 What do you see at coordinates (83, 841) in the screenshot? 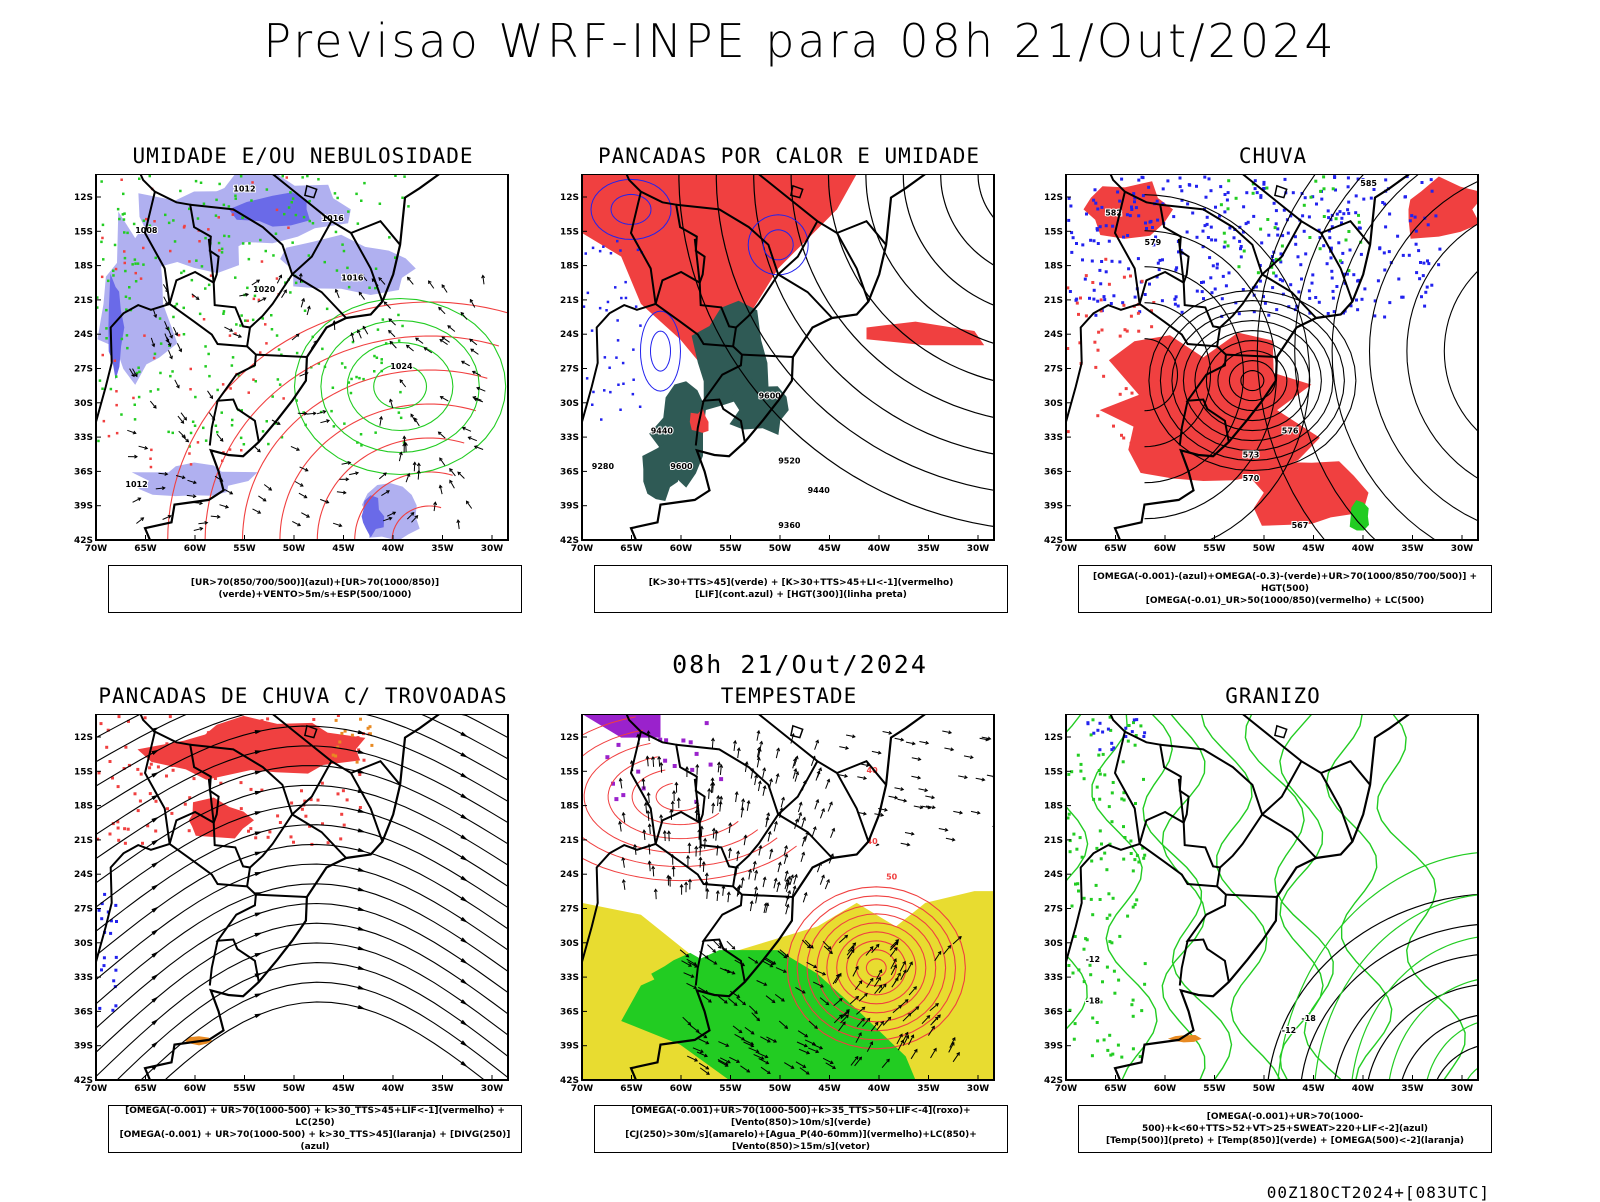
I see `lat-label: 21S` at bounding box center [83, 841].